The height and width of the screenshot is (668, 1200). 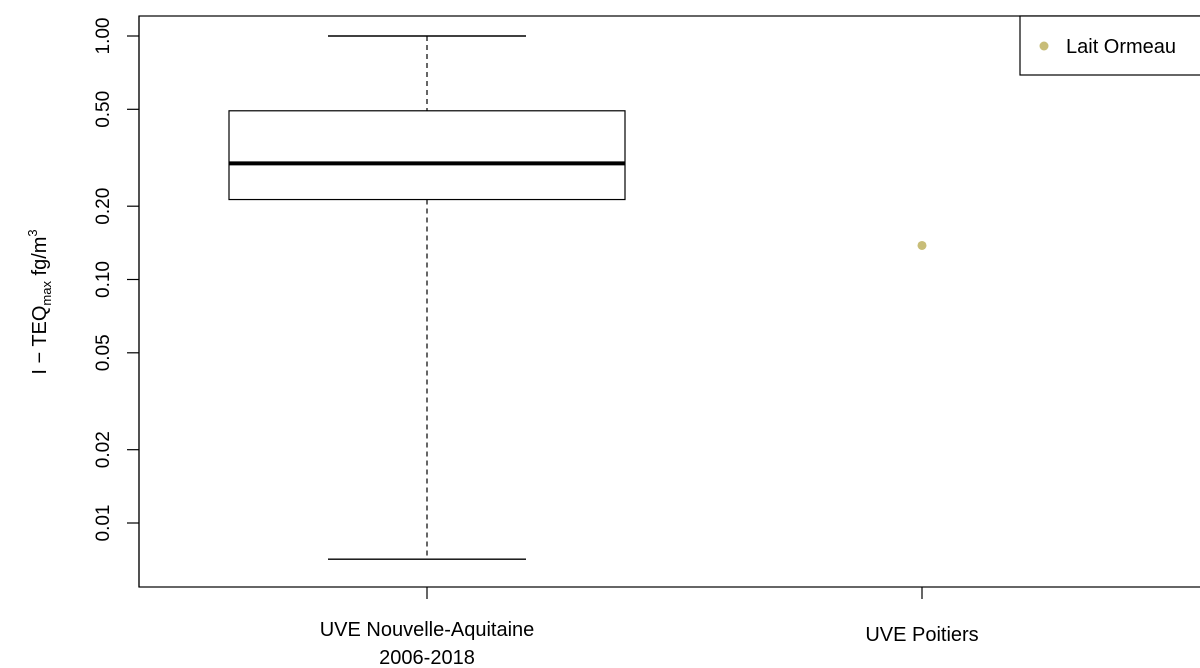 I want to click on y-tick-label: 0.50, so click(x=103, y=109).